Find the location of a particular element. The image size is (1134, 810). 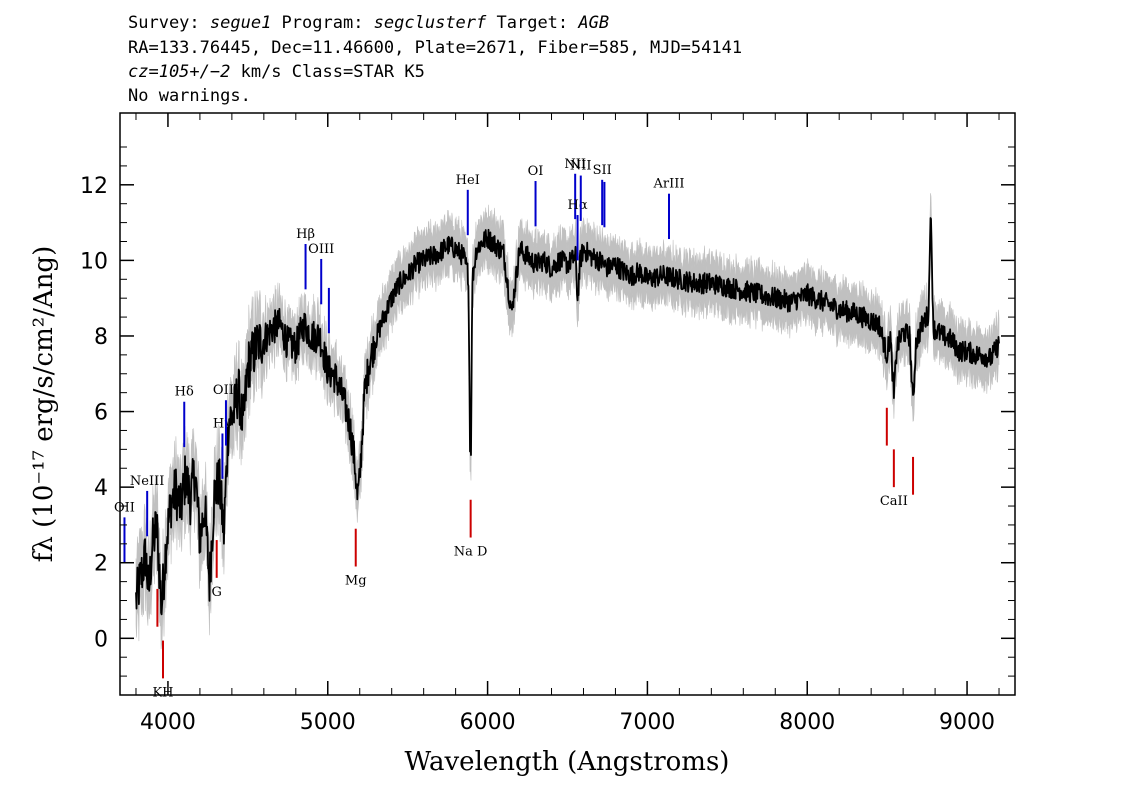

program-label: Program: is located at coordinates (322, 23).